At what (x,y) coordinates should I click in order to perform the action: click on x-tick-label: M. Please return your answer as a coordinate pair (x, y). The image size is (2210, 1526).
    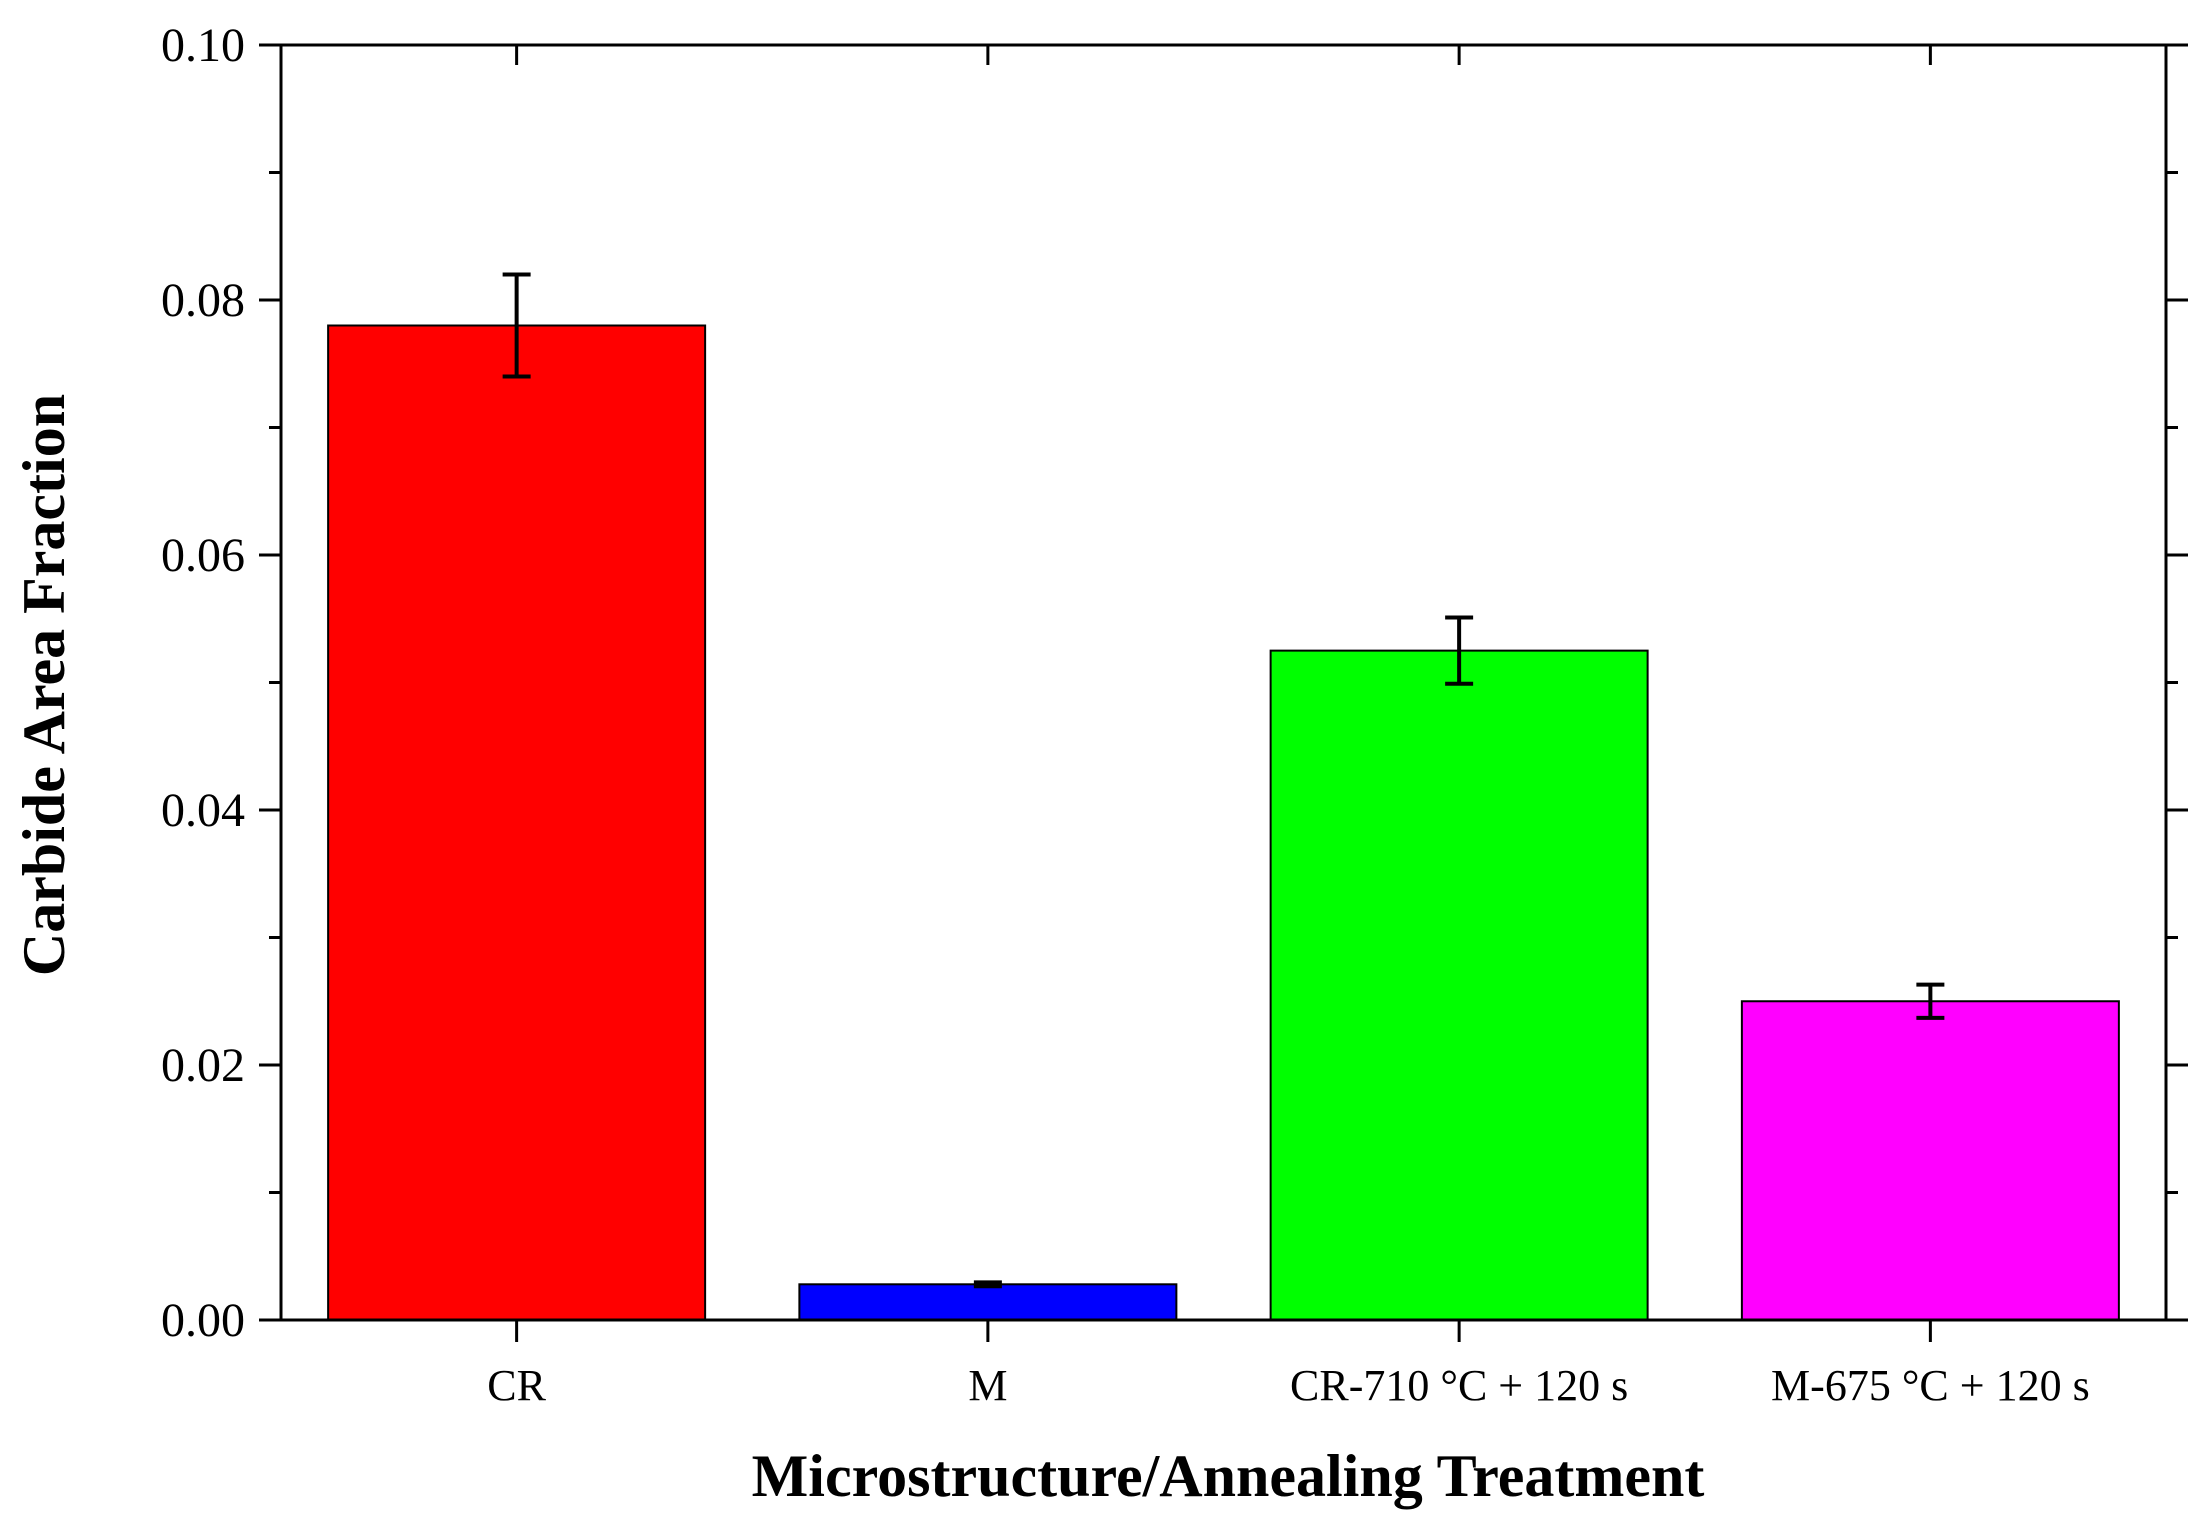
    Looking at the image, I should click on (987, 1385).